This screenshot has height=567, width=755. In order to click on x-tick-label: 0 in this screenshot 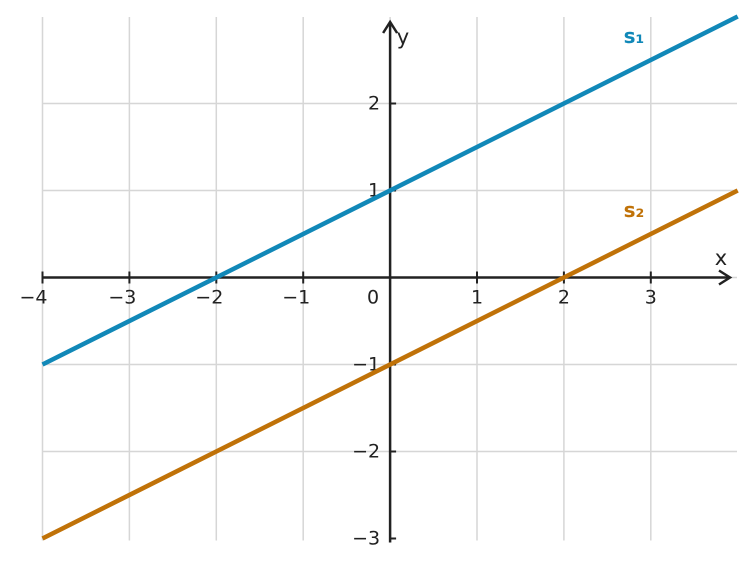, I will do `click(373, 298)`.